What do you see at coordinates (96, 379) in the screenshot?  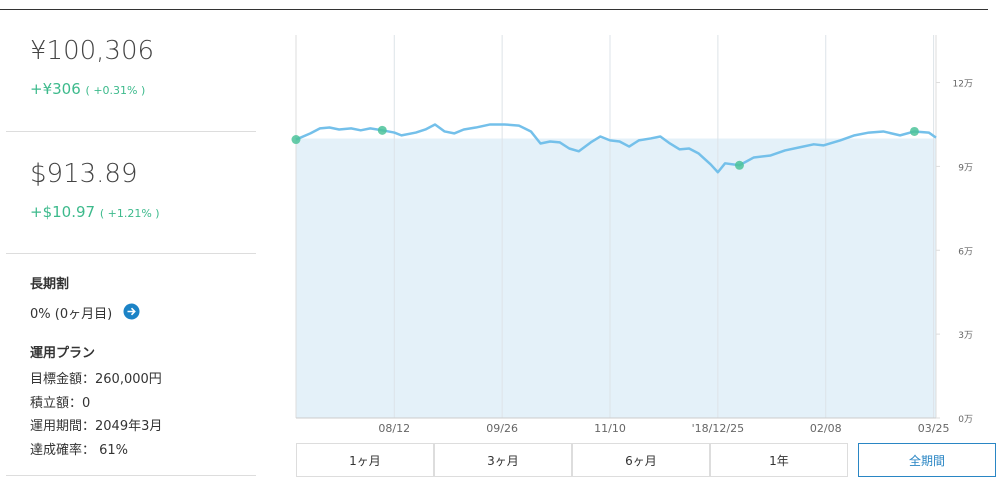 I see `plan-item: 目標金額：260,000円` at bounding box center [96, 379].